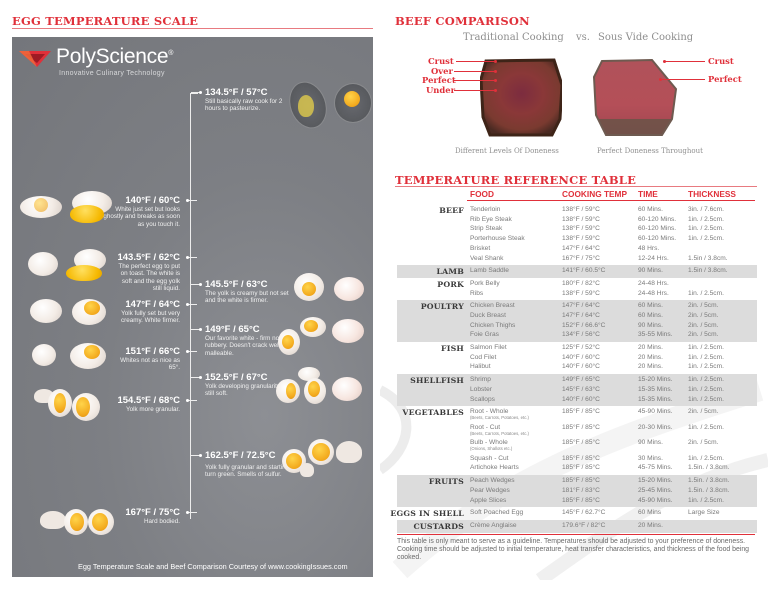  I want to click on time-cell: 15-35 Mins., so click(655, 399).